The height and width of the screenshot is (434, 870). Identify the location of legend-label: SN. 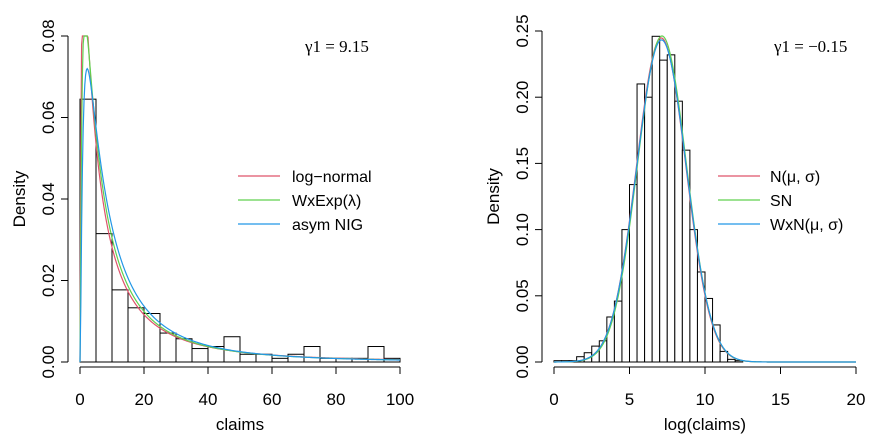
(781, 201).